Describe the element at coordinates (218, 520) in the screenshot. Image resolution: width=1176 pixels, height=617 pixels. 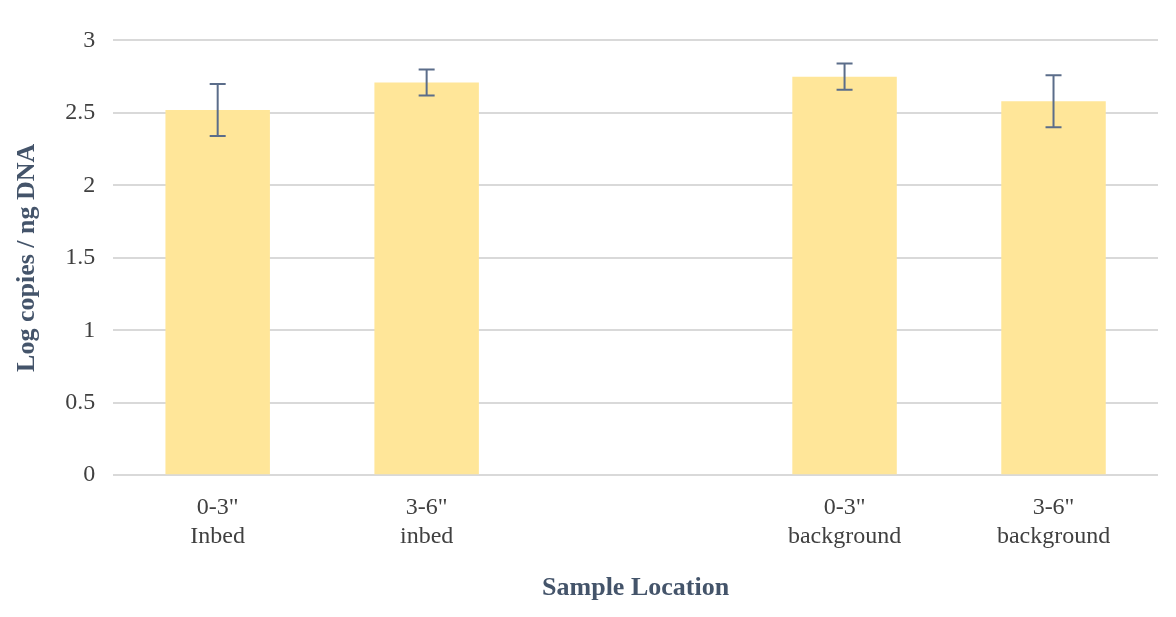
I see `x-tick-label: 0-3" Inbed` at that location.